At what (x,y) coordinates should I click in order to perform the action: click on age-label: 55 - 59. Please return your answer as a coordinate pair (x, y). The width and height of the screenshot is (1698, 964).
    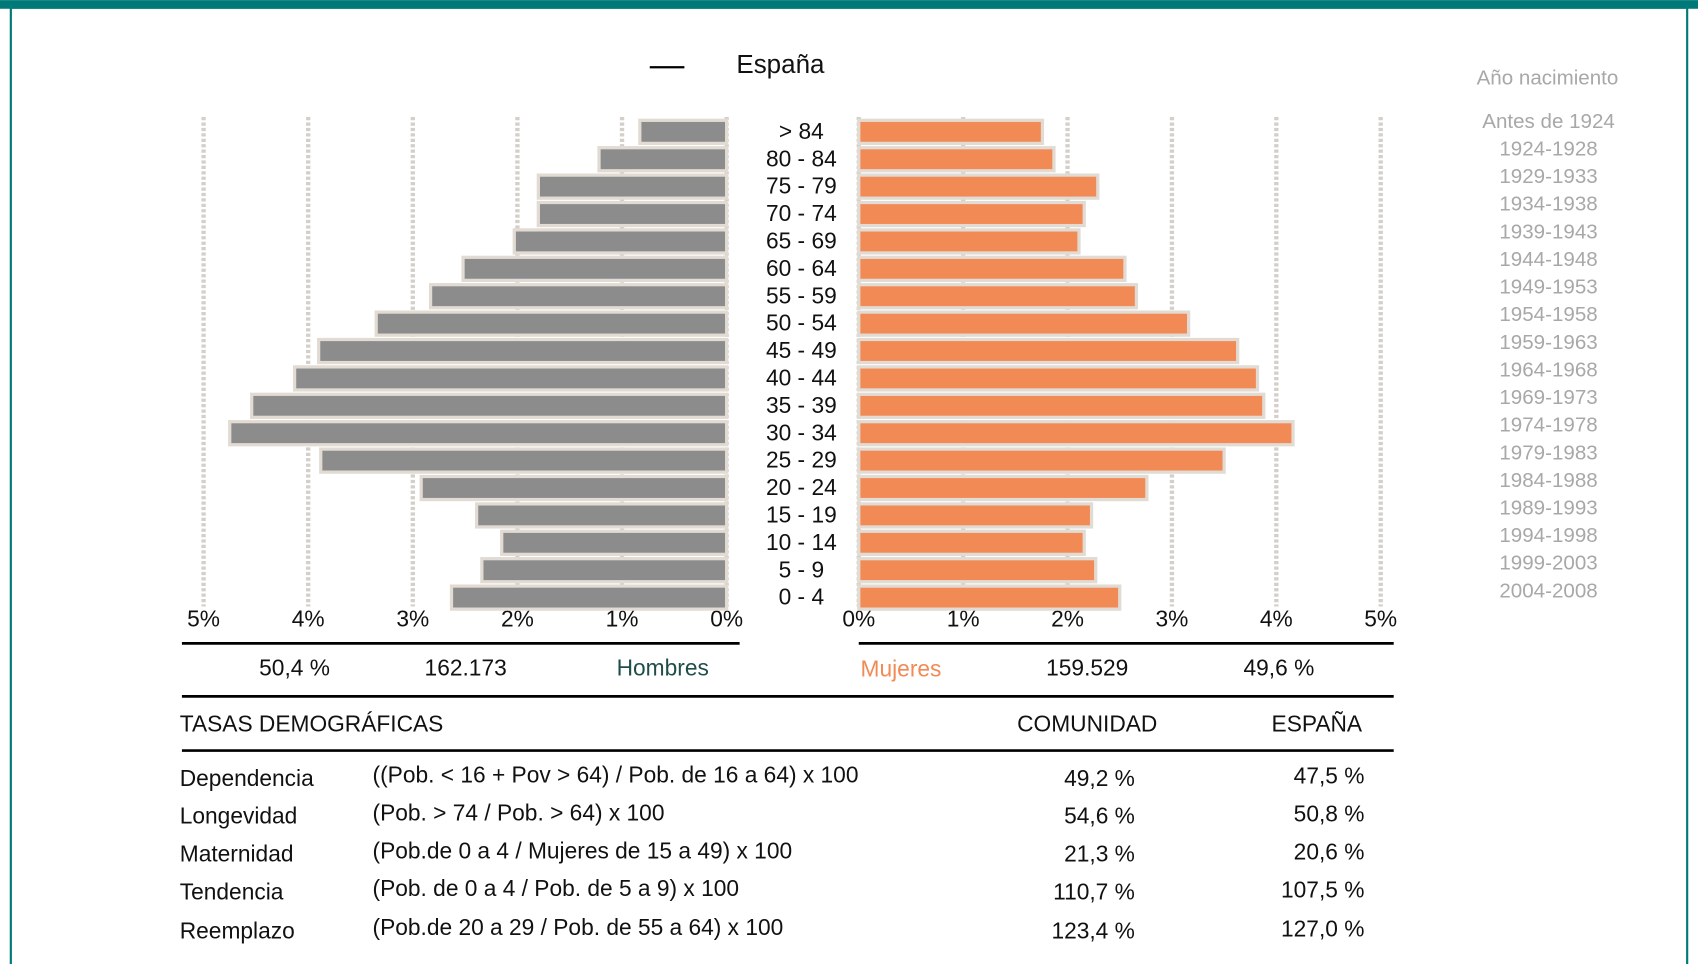
    Looking at the image, I should click on (801, 295).